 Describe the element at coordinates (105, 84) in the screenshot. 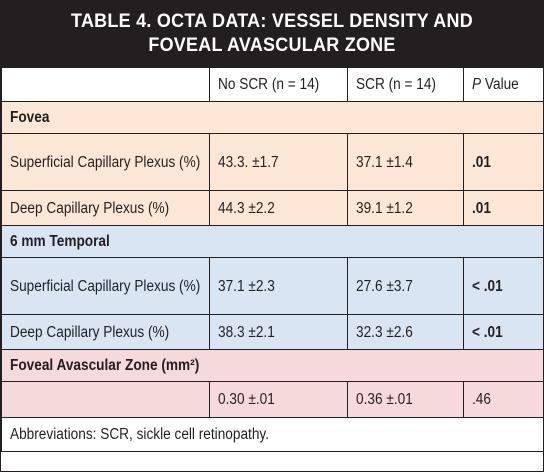

I see `header-empty-cell` at that location.